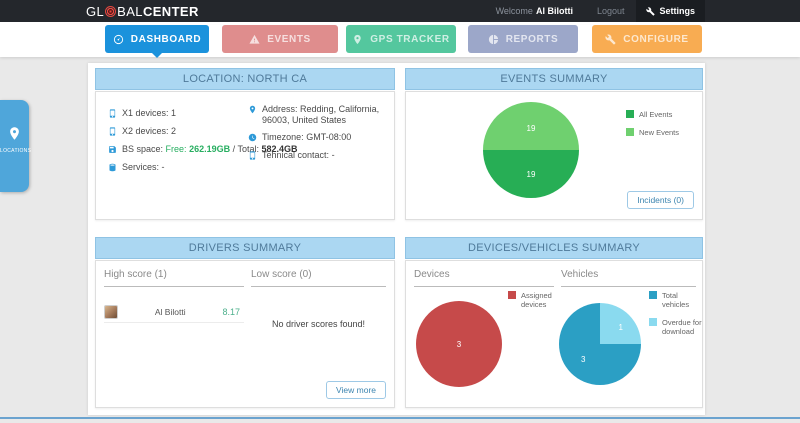  I want to click on events-pie-chart: 19 19, so click(531, 150).